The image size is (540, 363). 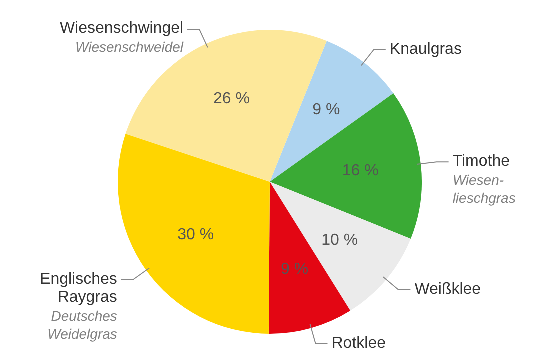 What do you see at coordinates (79, 288) in the screenshot?
I see `slice-label: Englisches Raygras` at bounding box center [79, 288].